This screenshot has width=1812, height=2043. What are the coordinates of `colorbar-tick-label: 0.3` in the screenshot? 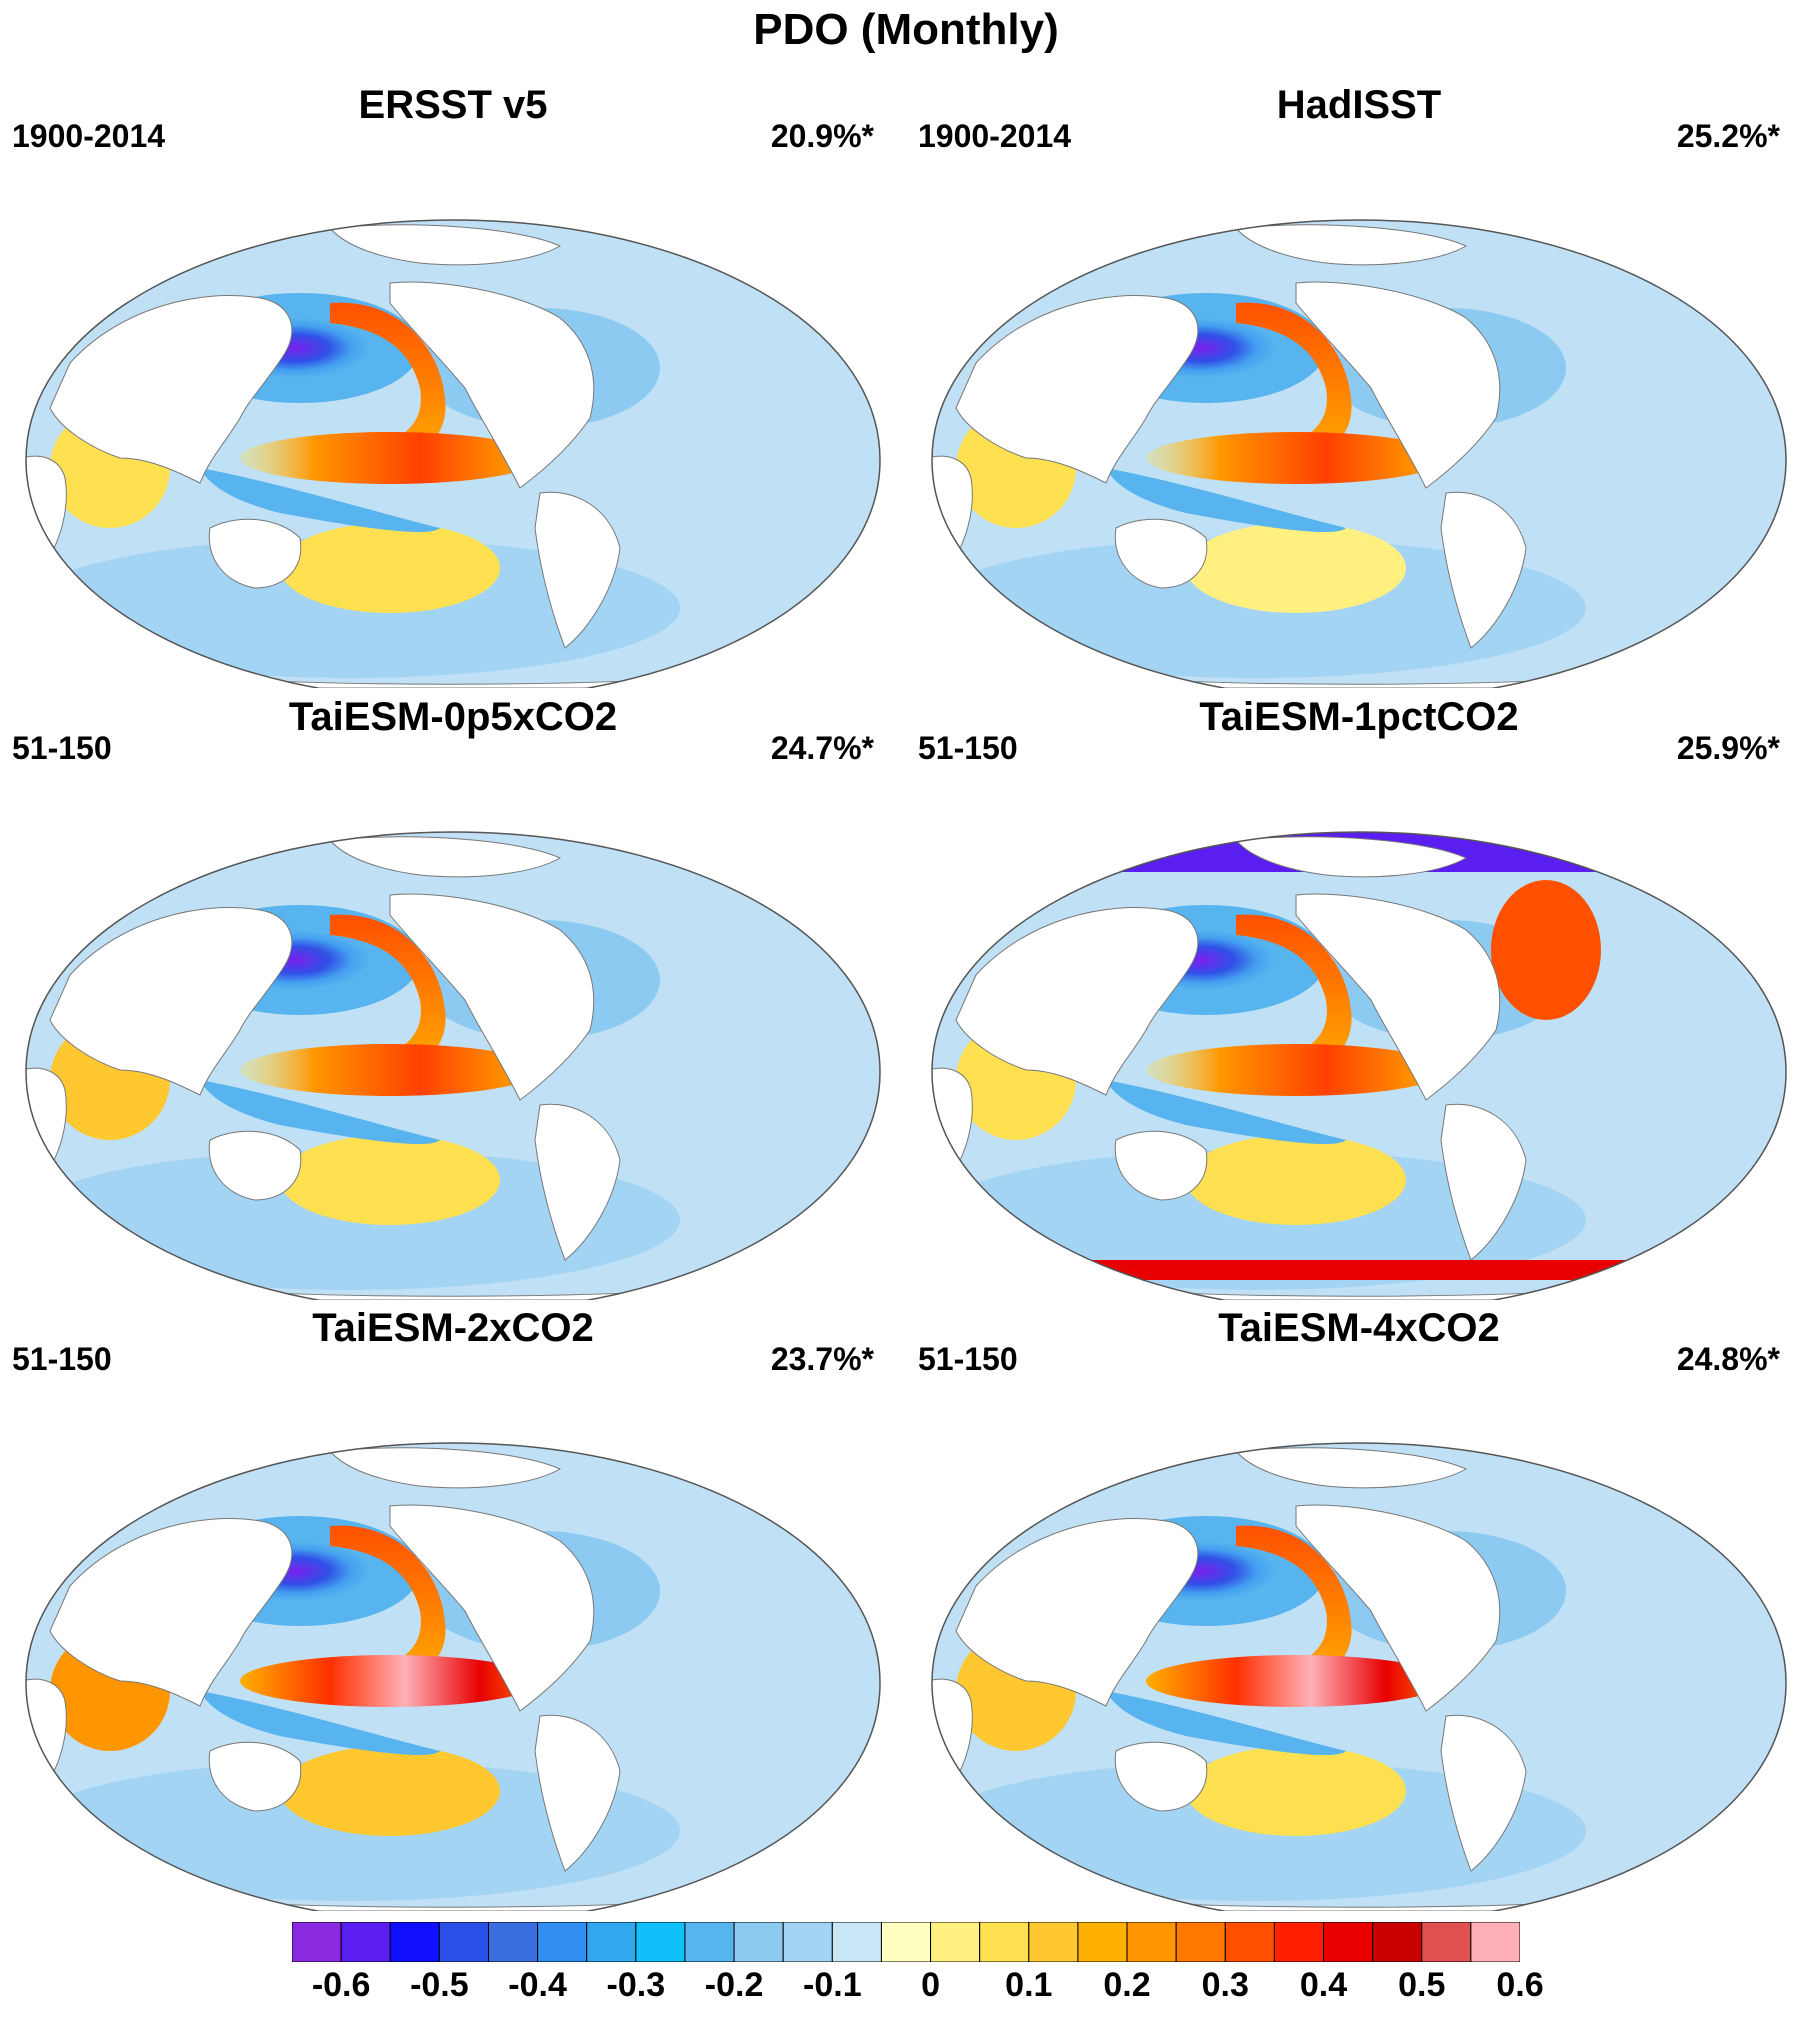 It's located at (1225, 1985).